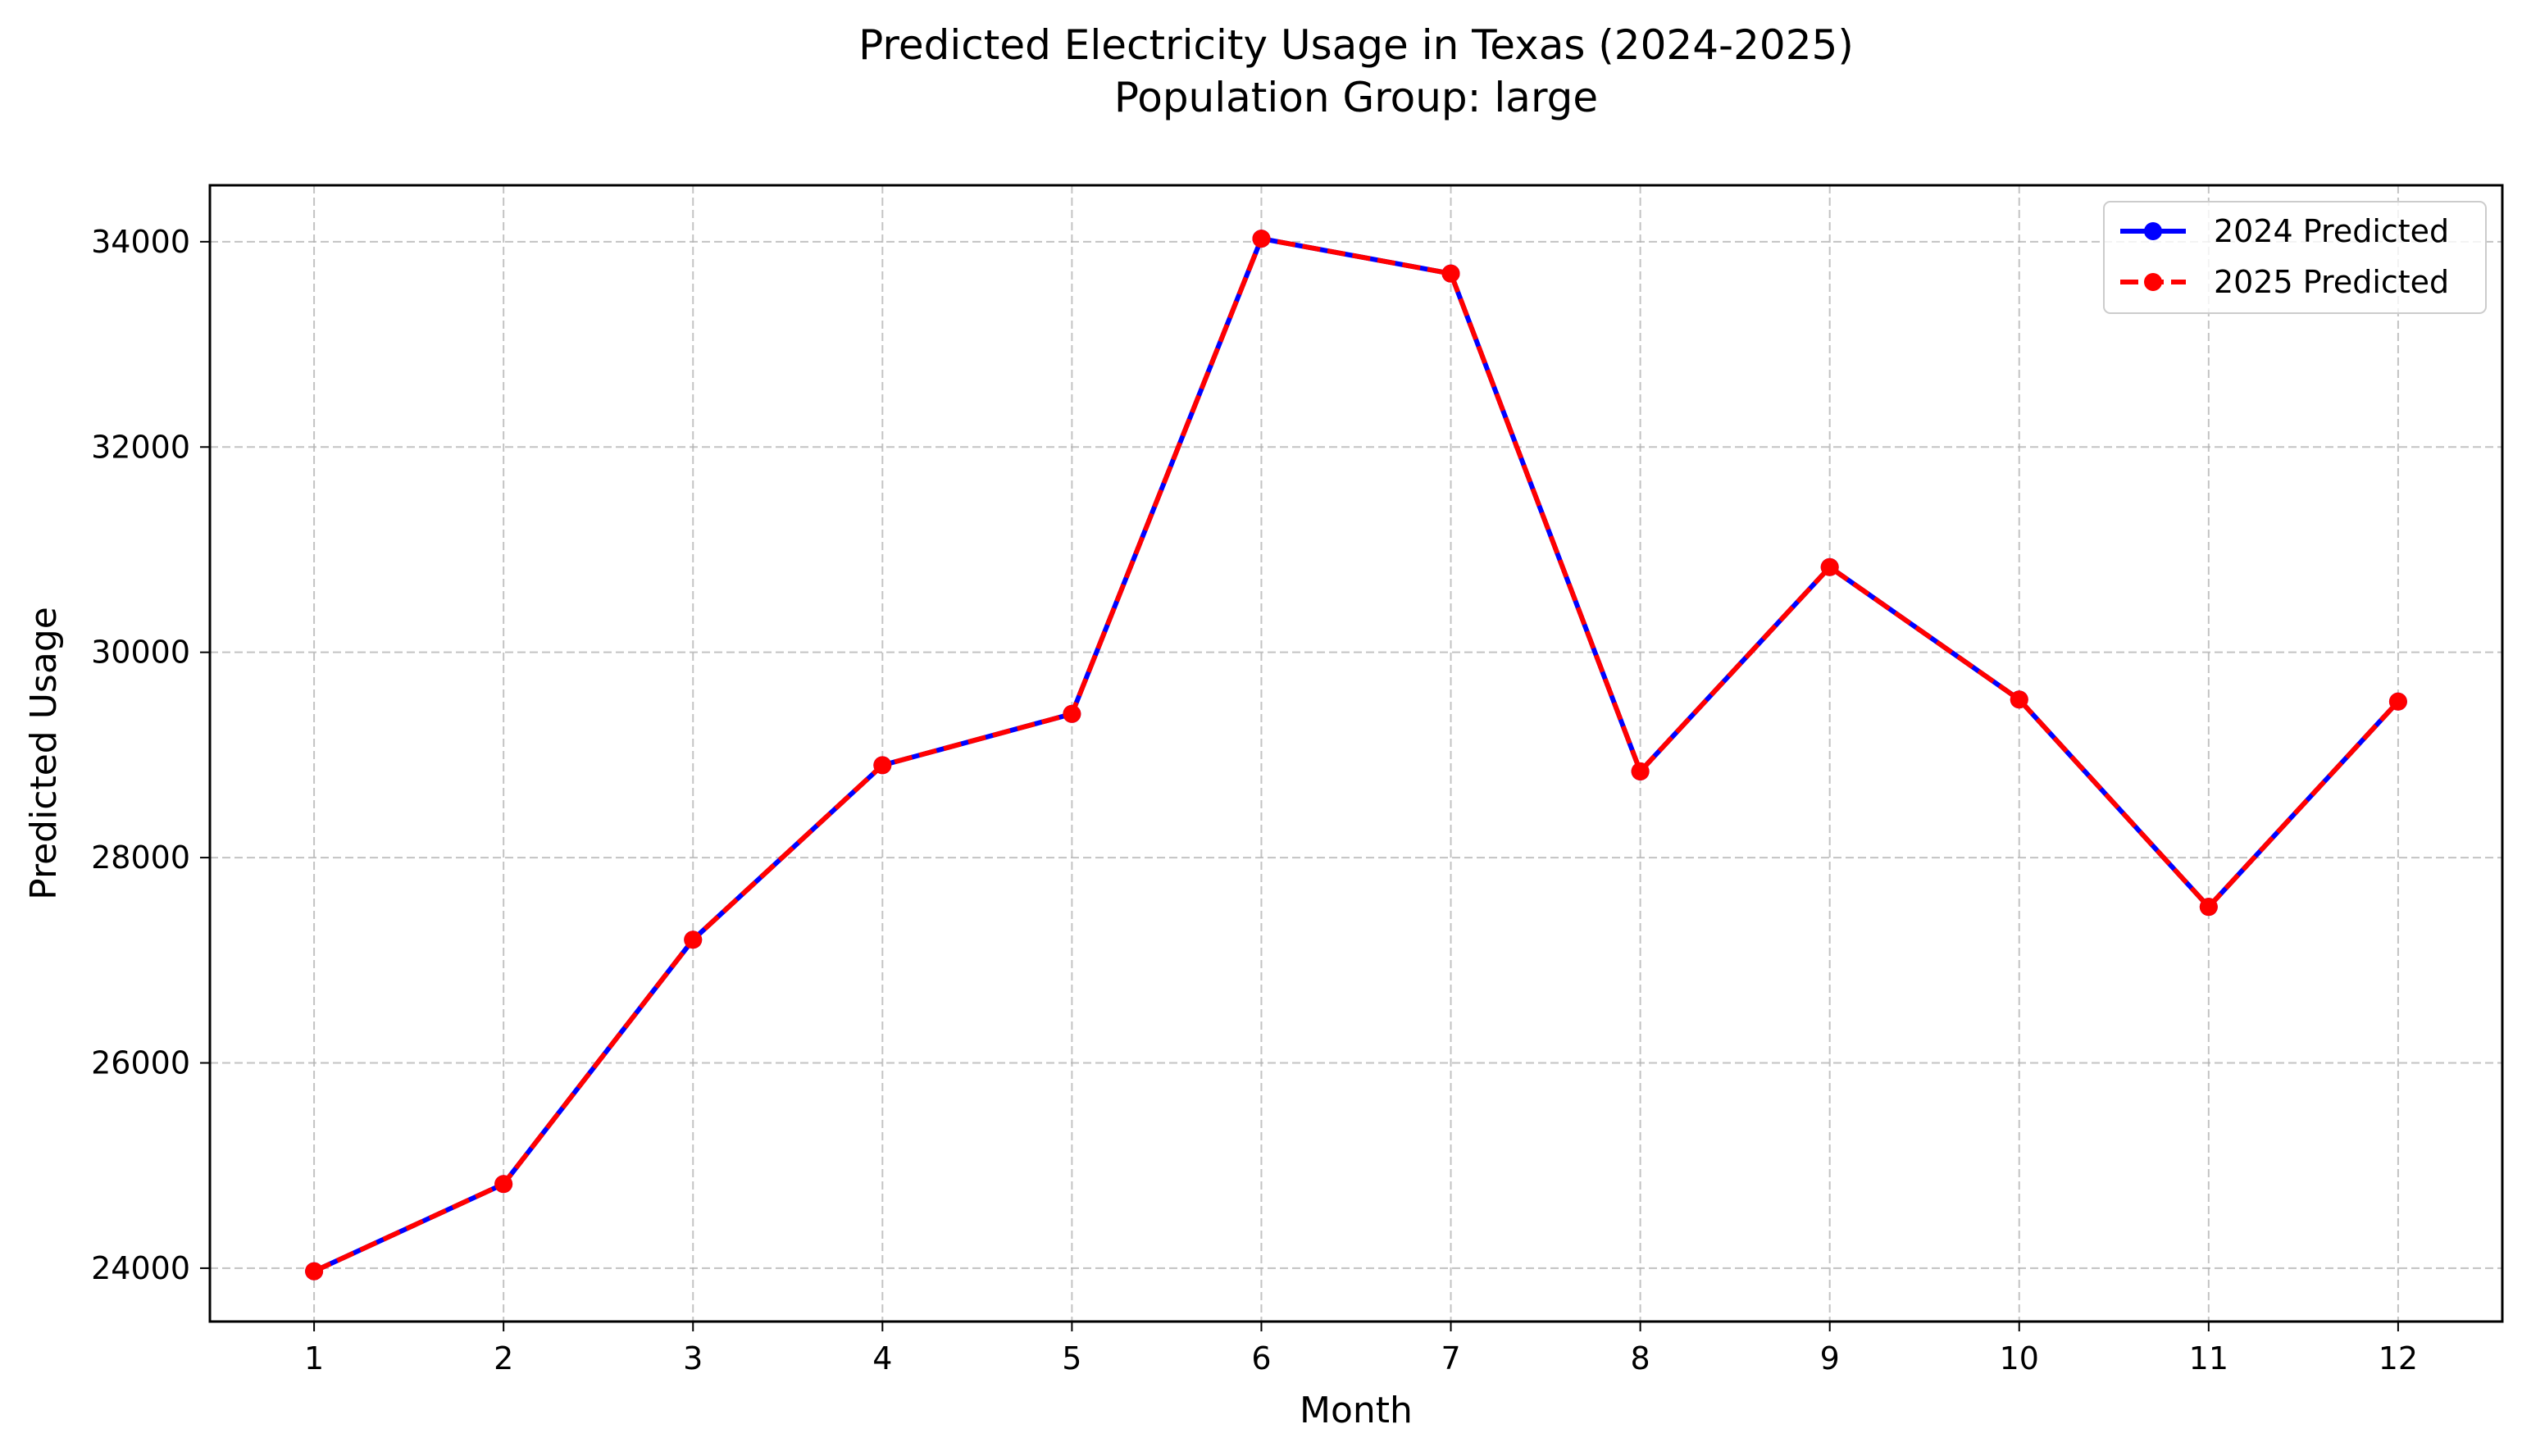 This screenshot has height=1456, width=2522. Describe the element at coordinates (693, 1358) in the screenshot. I see `x-tick-label: 3` at that location.